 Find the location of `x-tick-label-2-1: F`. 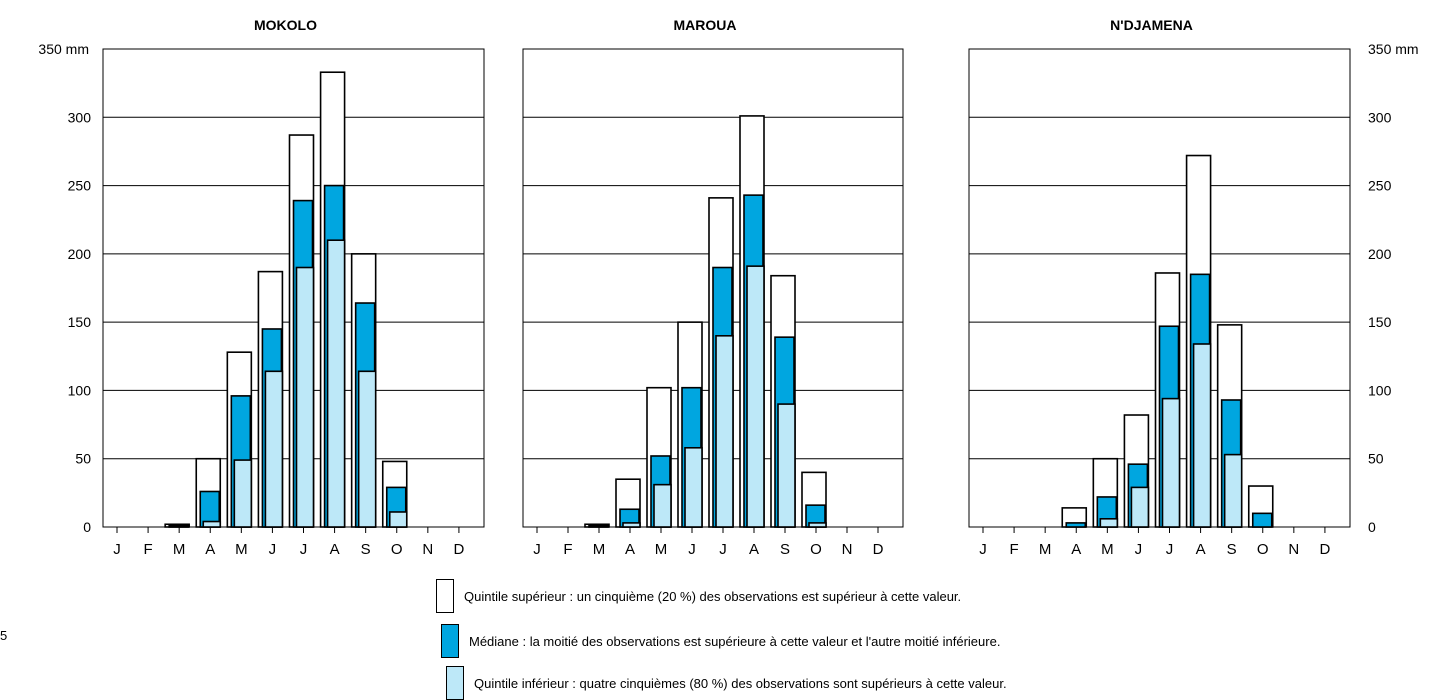

x-tick-label-2-1: F is located at coordinates (1013, 549).